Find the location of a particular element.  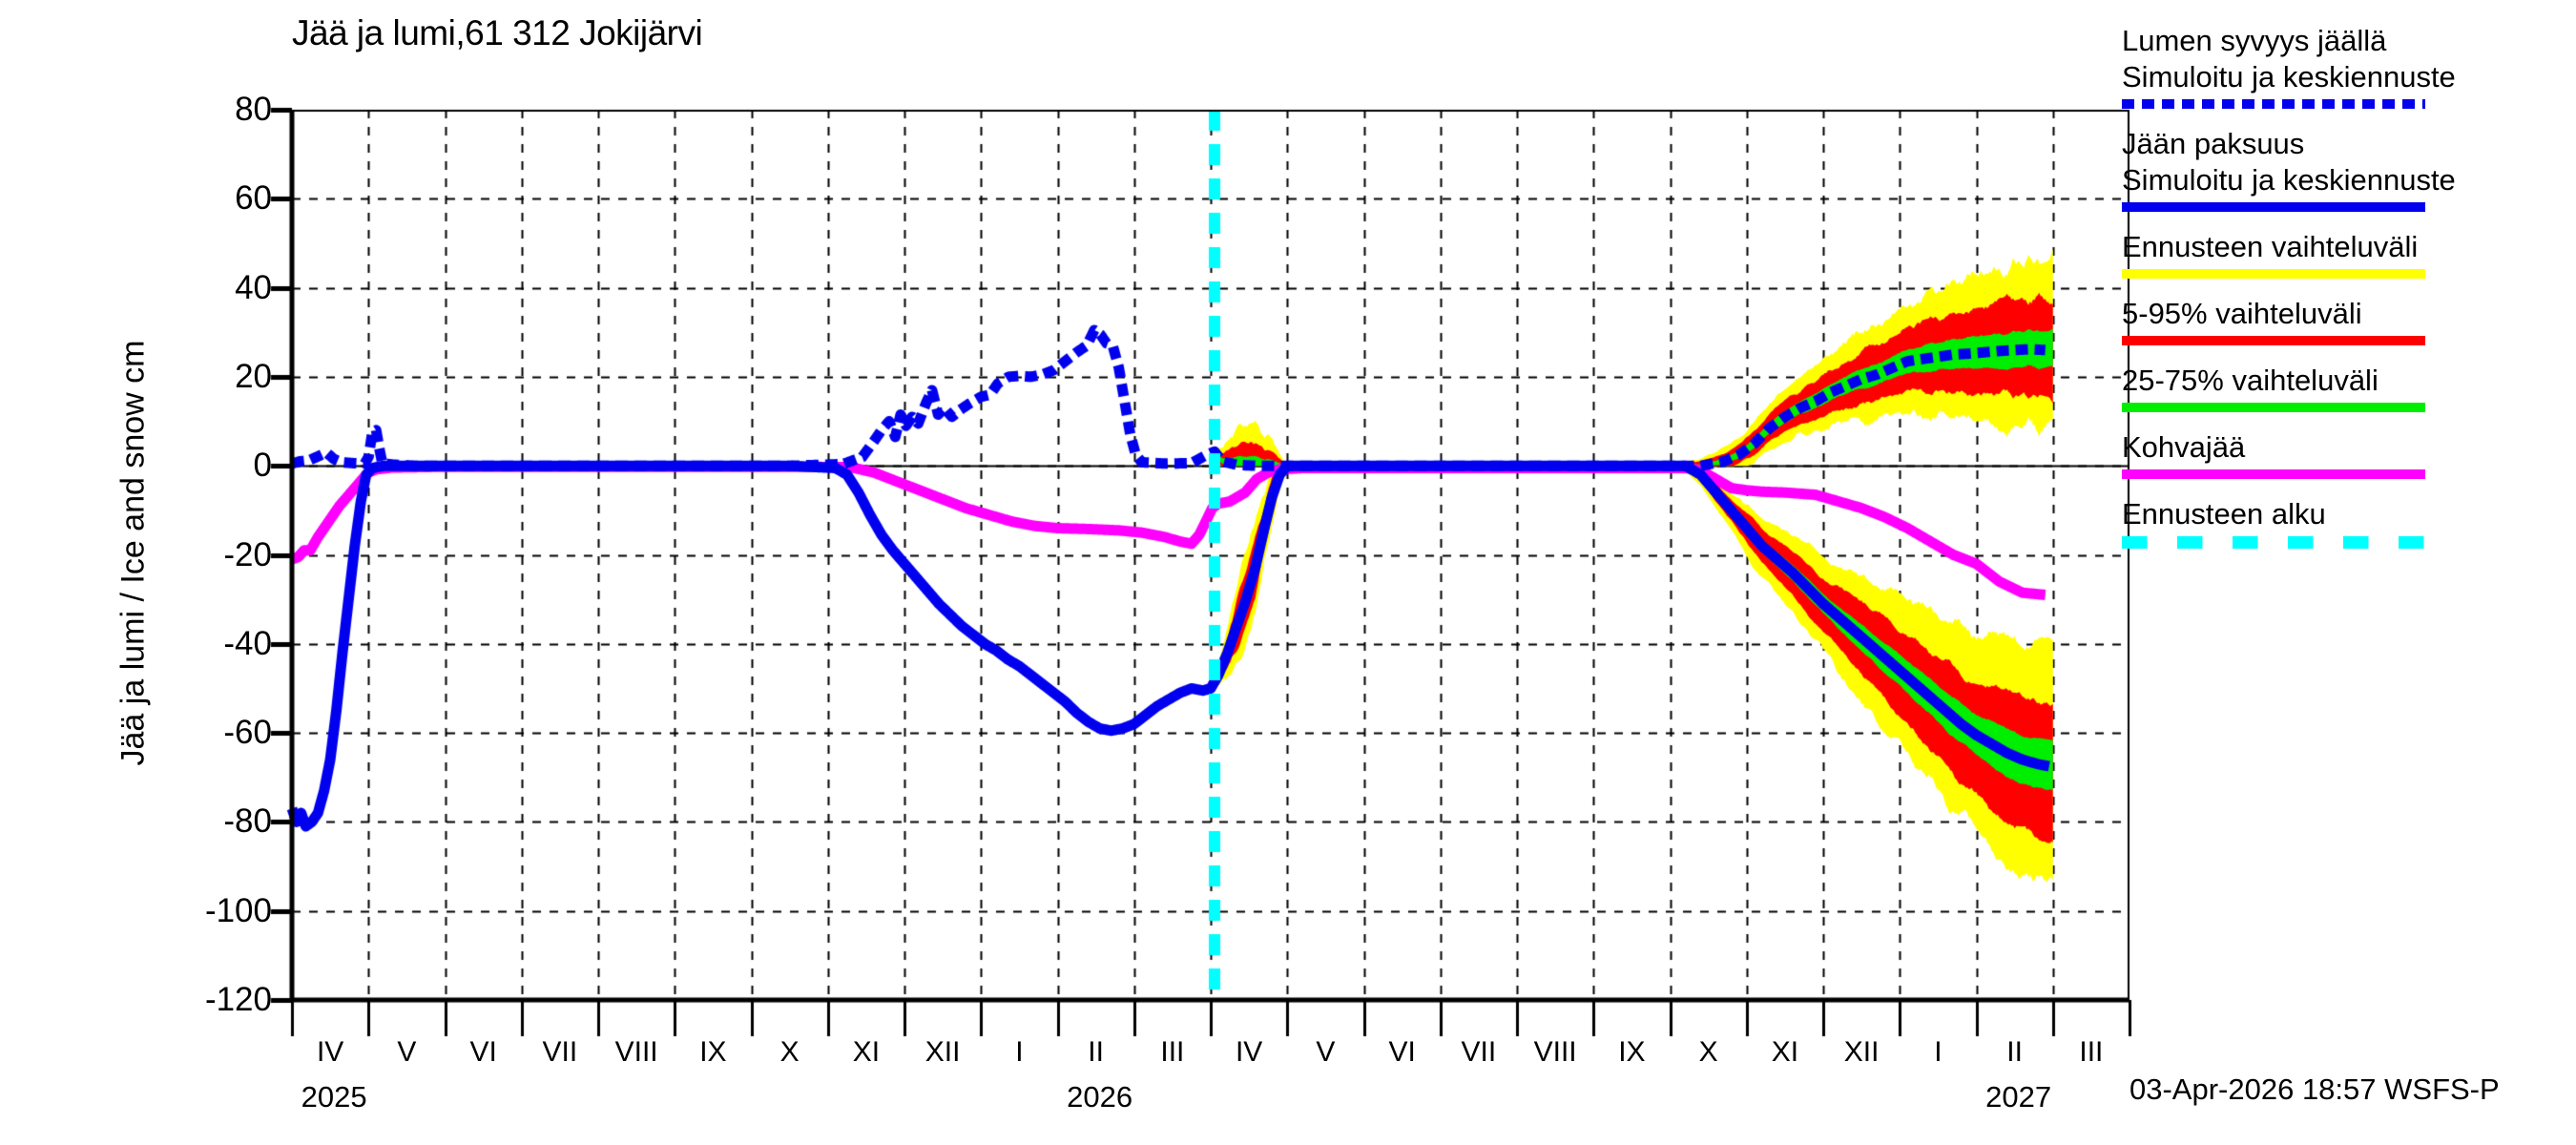

legend-swatch-snow-depth-on-ice is located at coordinates (2273, 104).